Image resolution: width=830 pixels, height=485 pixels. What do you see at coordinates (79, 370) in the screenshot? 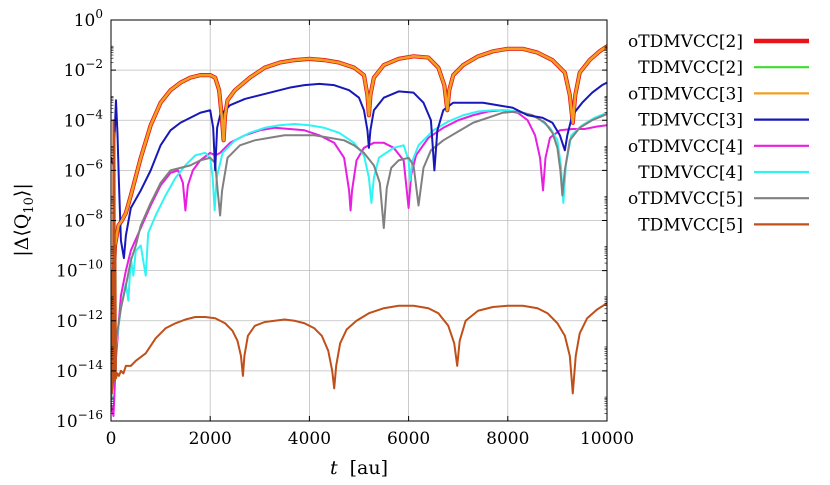
I see `y-tick-label: 10⁻¹⁴` at bounding box center [79, 370].